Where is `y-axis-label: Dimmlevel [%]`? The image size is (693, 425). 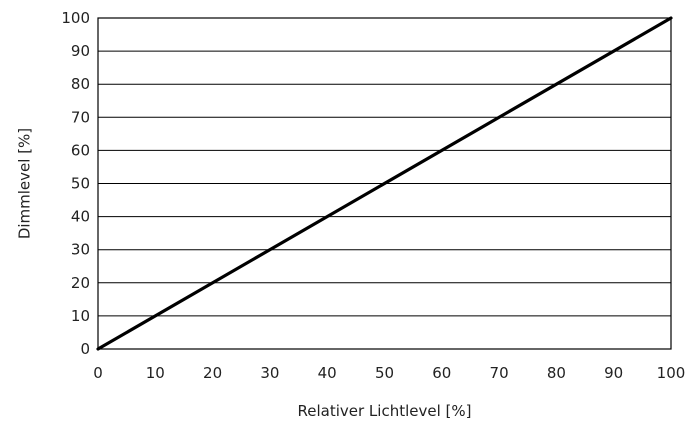 y-axis-label: Dimmlevel [%] is located at coordinates (24, 183).